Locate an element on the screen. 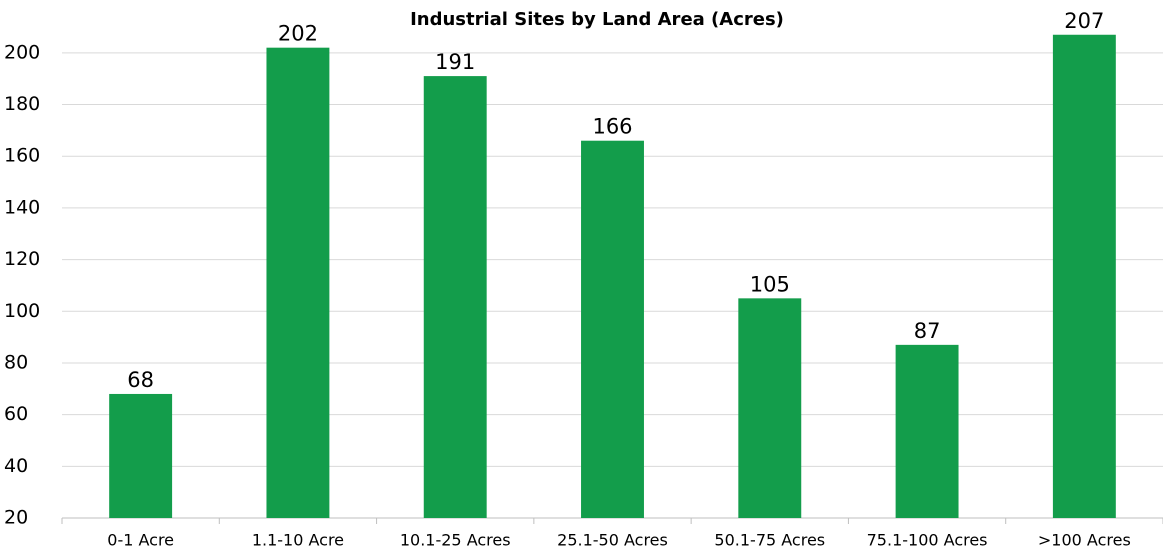 The height and width of the screenshot is (553, 1163). y-tick-label: 160 is located at coordinates (22, 156).